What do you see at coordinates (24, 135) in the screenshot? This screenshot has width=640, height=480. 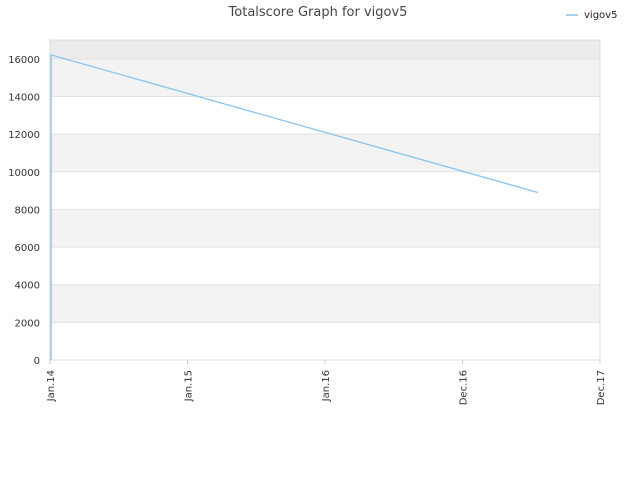 I see `y-tick-label: 12000` at bounding box center [24, 135].